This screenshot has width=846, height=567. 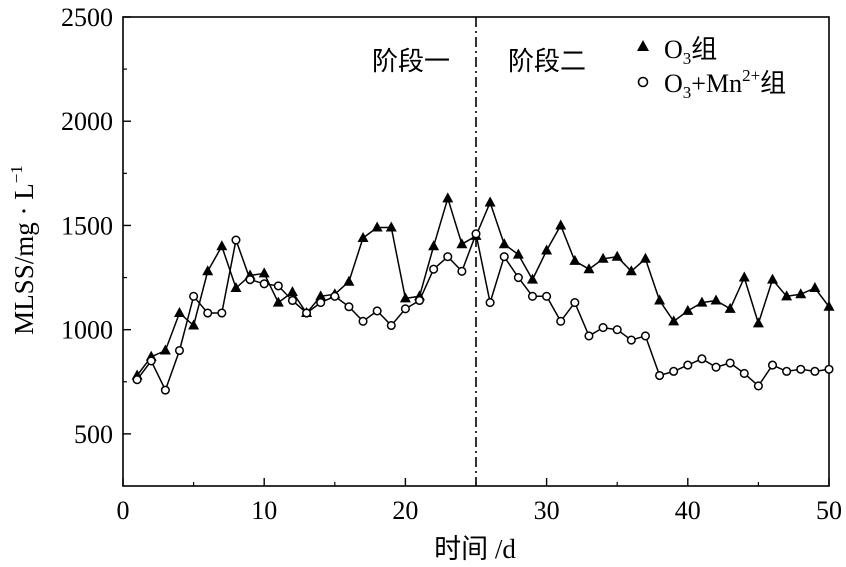 What do you see at coordinates (688, 510) in the screenshot?
I see `x-tick-label: 40` at bounding box center [688, 510].